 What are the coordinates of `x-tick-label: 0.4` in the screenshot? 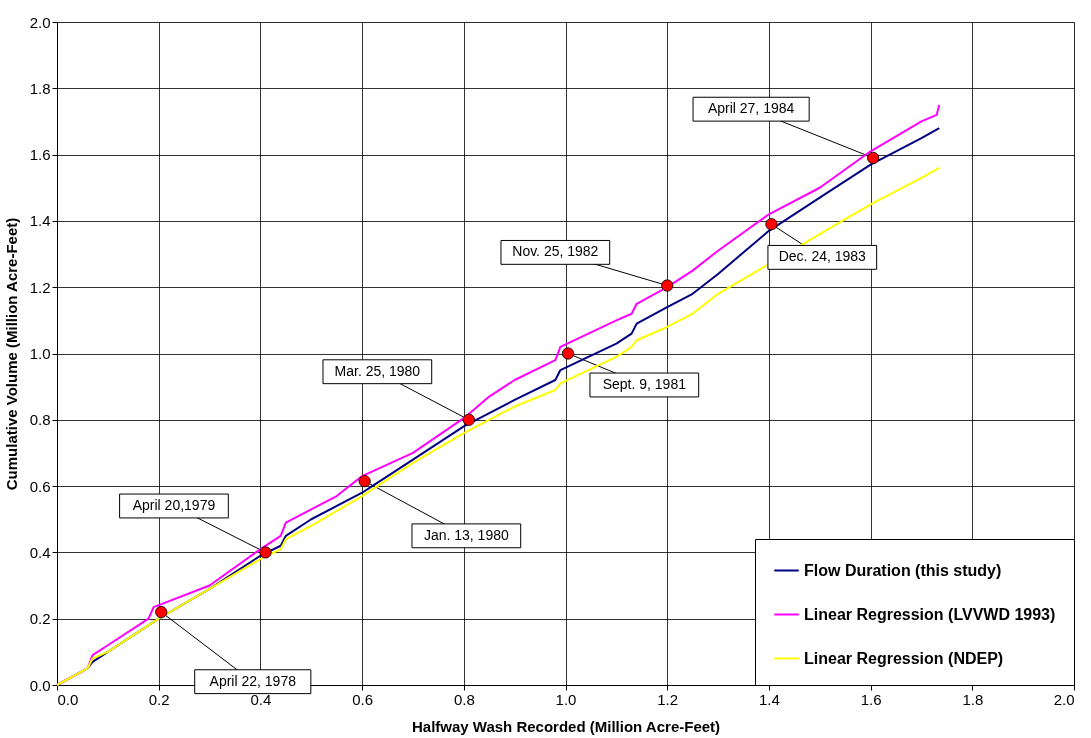 It's located at (261, 699).